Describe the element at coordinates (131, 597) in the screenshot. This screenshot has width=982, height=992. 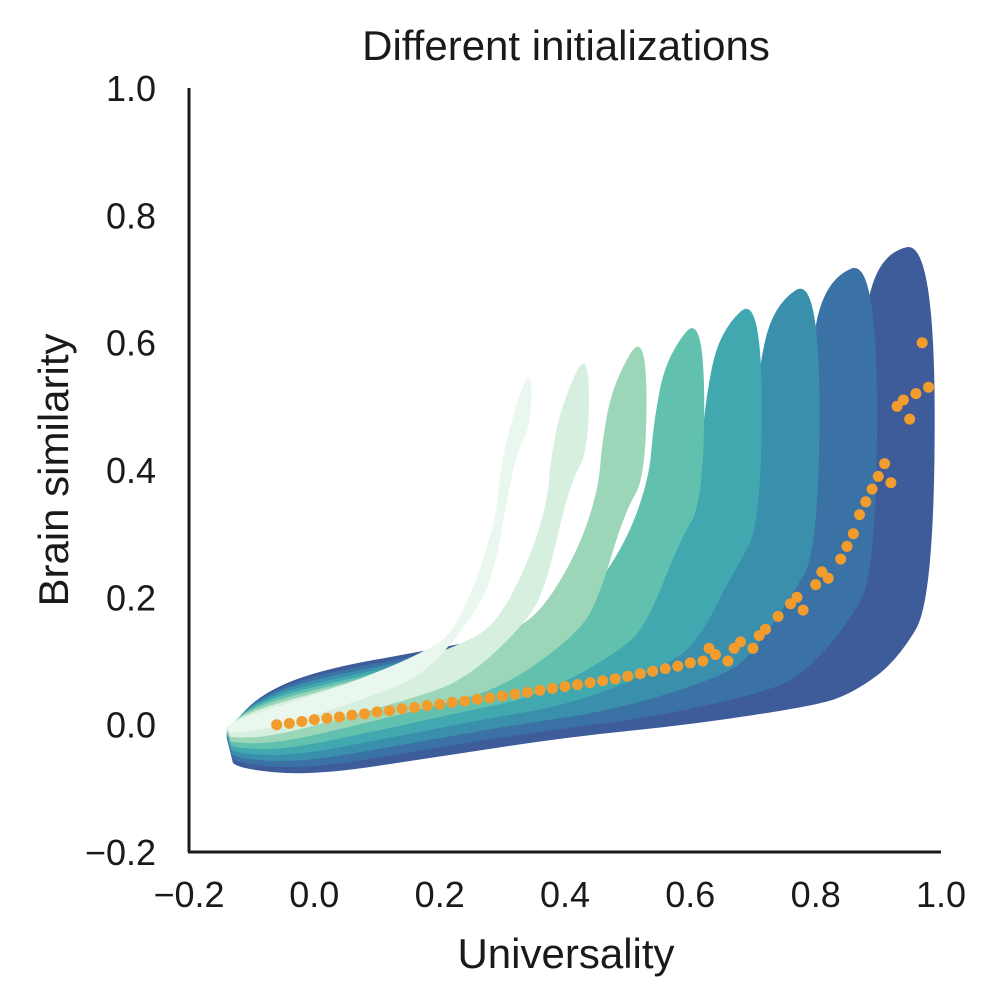
I see `y-tick-label: 0.2` at that location.